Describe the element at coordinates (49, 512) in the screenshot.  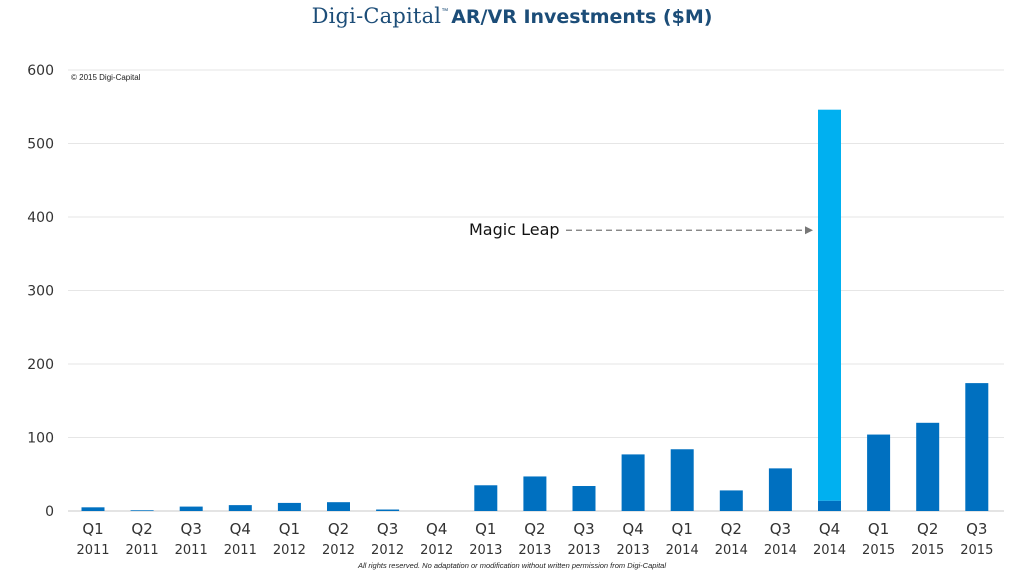
I see `y-tick-label-0: 0` at that location.